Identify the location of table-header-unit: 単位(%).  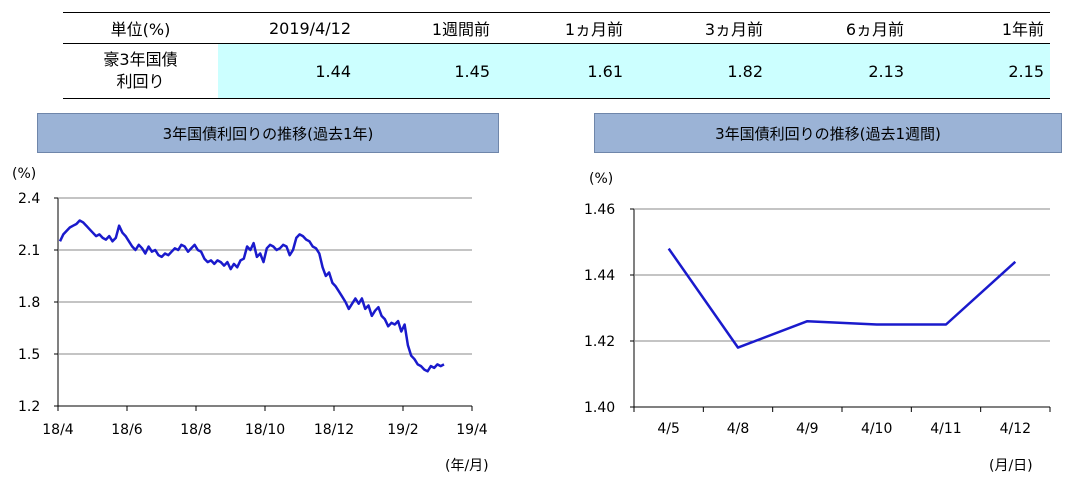
(140, 28).